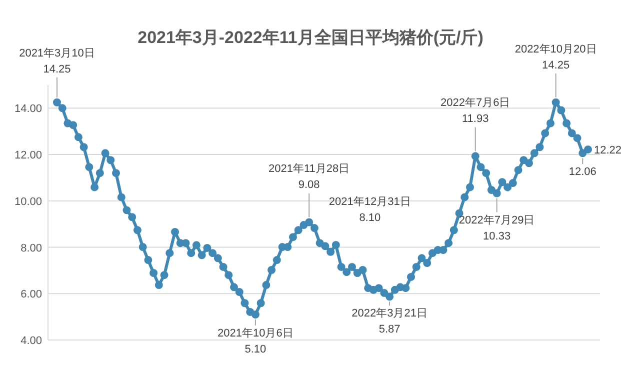  Describe the element at coordinates (607, 150) in the screenshot. I see `annotation: 12.22` at that location.